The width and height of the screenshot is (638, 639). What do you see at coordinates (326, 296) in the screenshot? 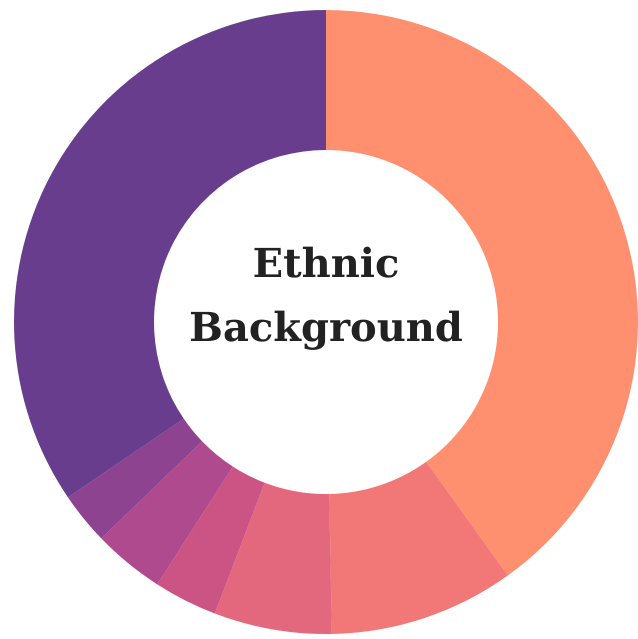
I see `text: Ethnic Background` at bounding box center [326, 296].